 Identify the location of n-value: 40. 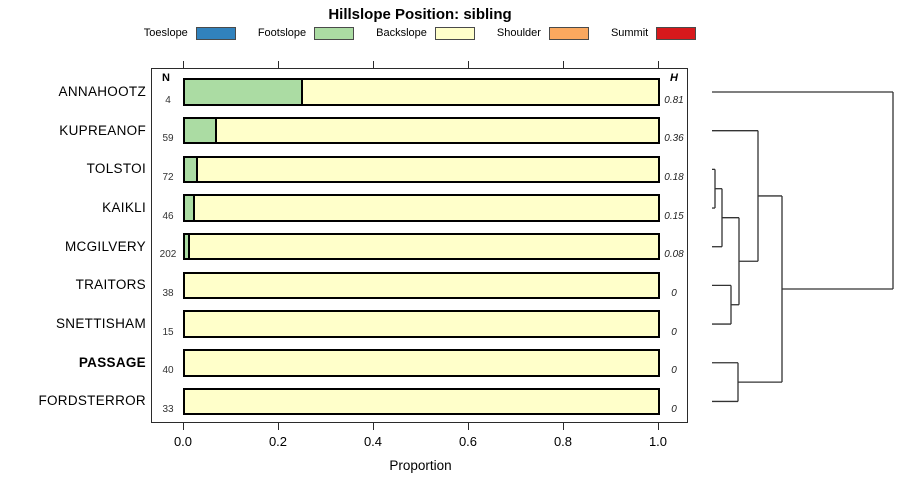
(168, 371).